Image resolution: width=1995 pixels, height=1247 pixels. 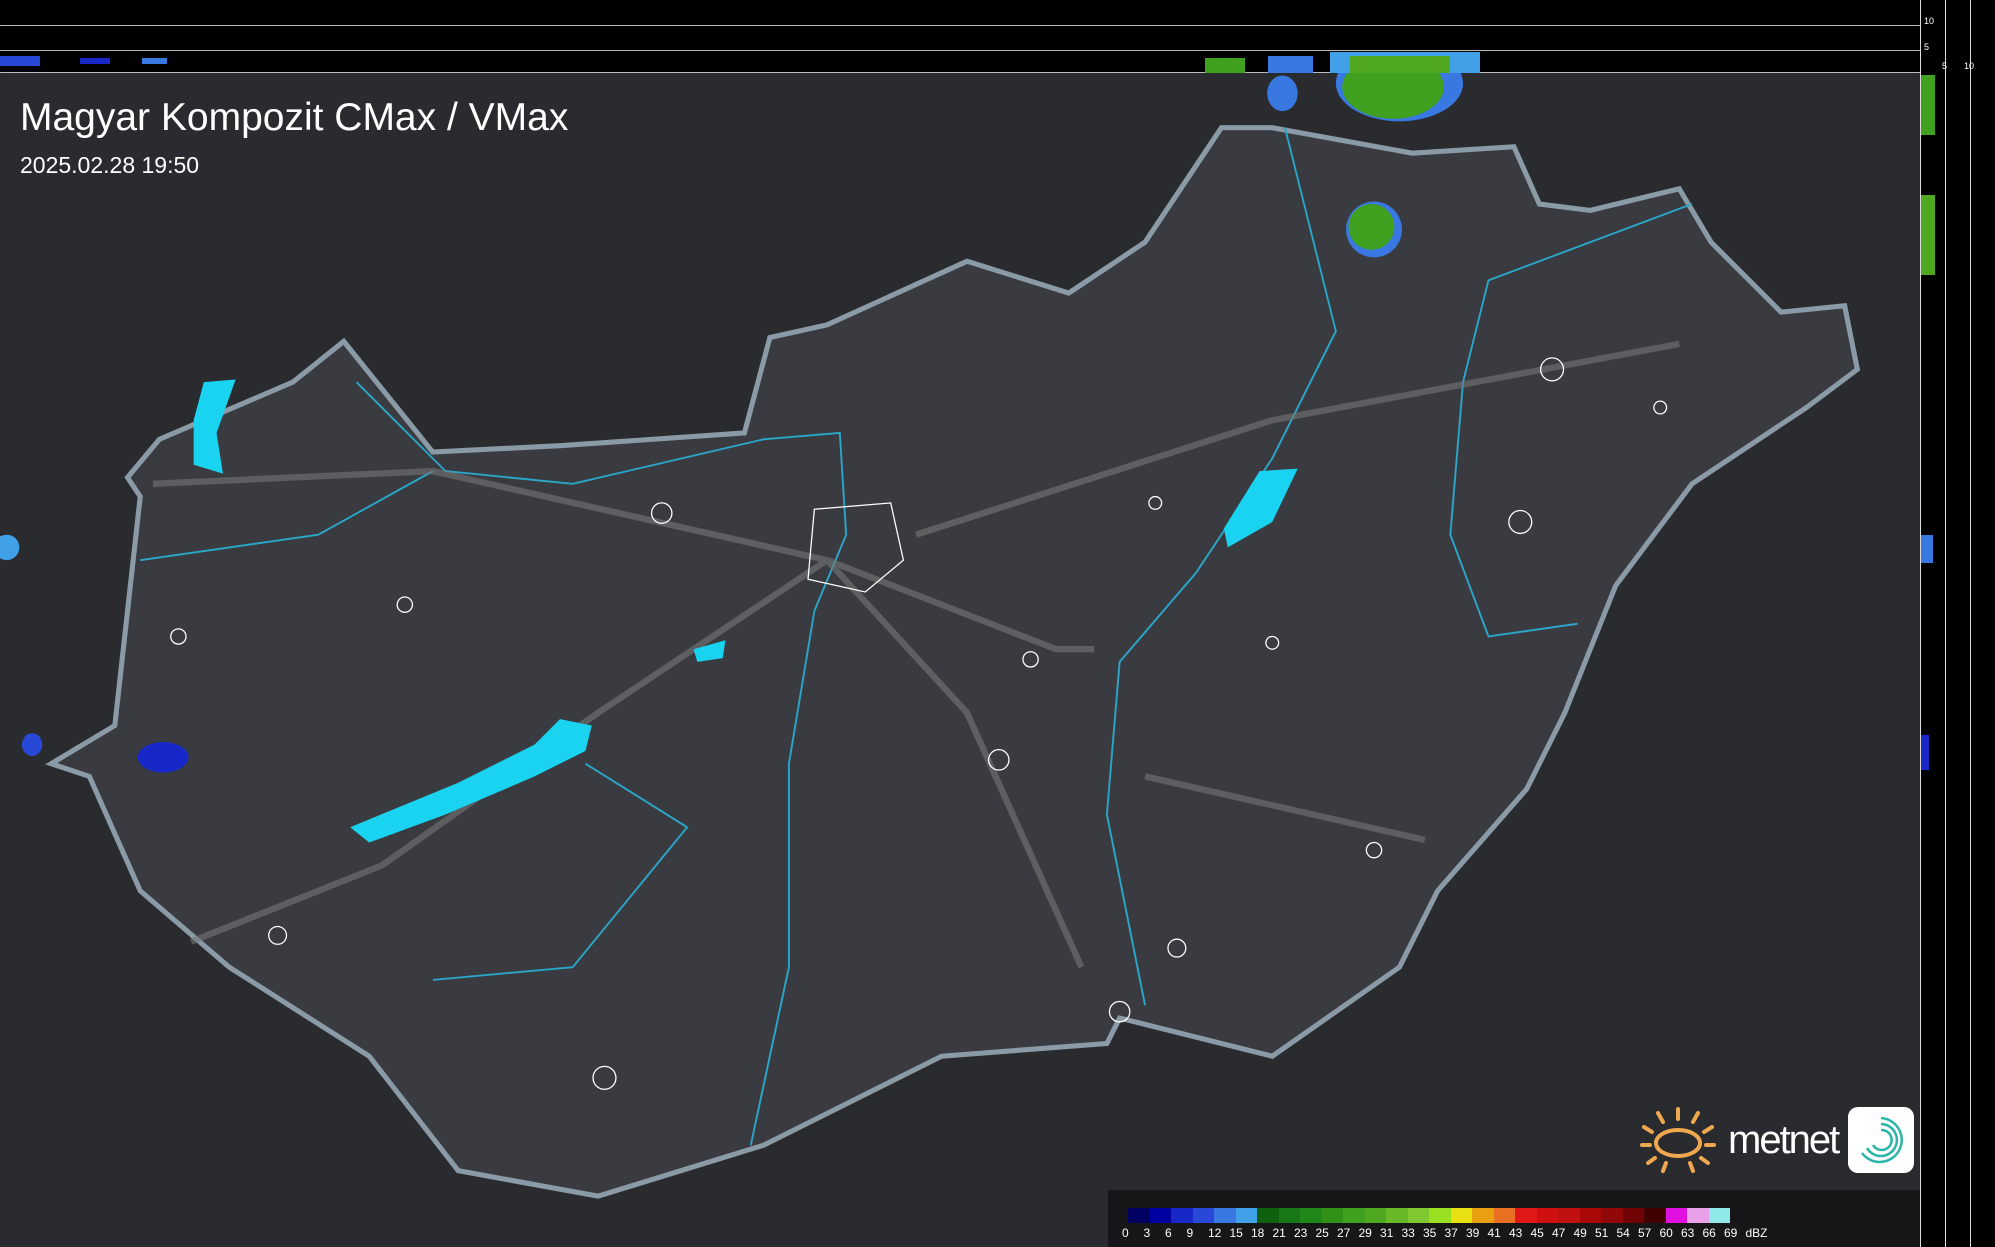 I want to click on legend-label: 18, so click(x=1258, y=1233).